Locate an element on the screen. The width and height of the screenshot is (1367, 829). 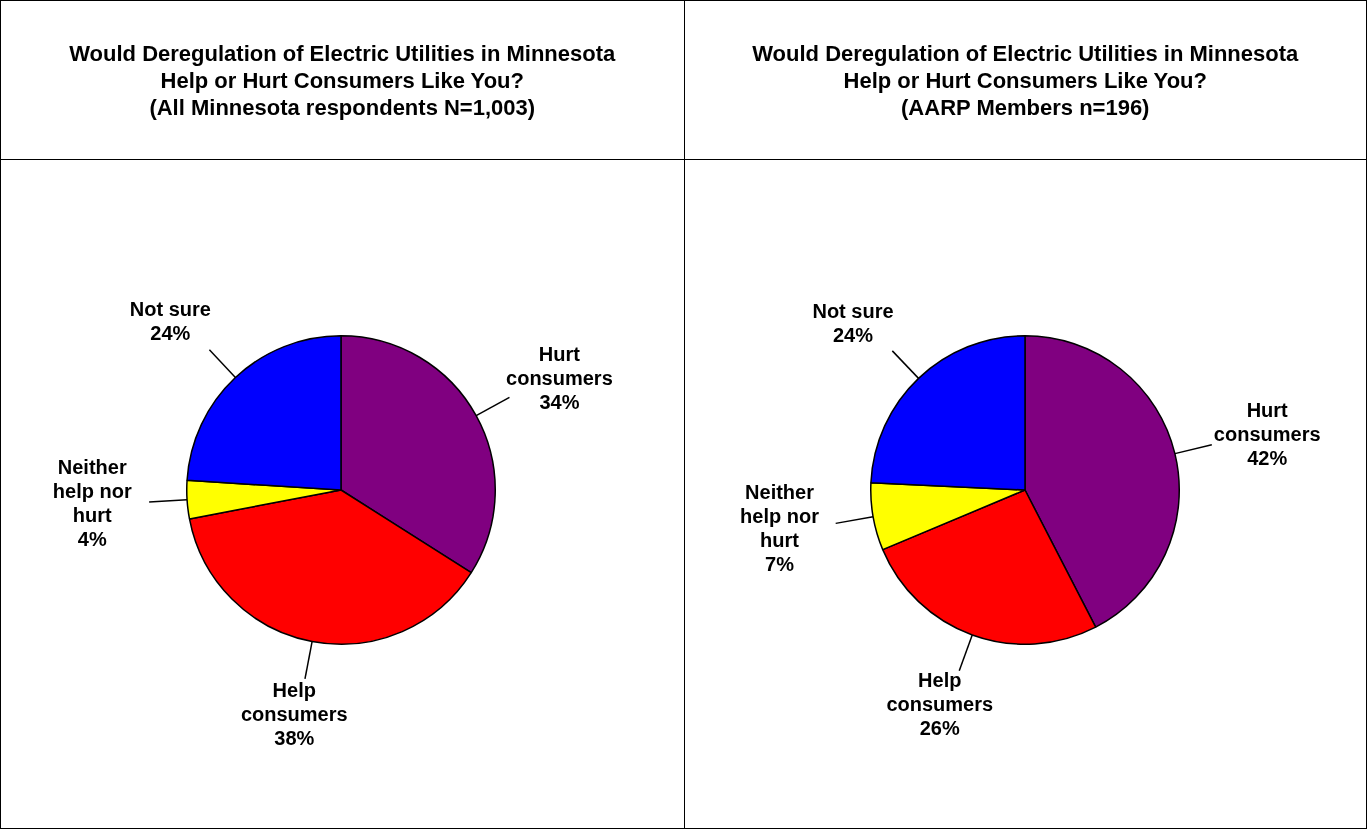
data-label: 42% is located at coordinates (1266, 458).